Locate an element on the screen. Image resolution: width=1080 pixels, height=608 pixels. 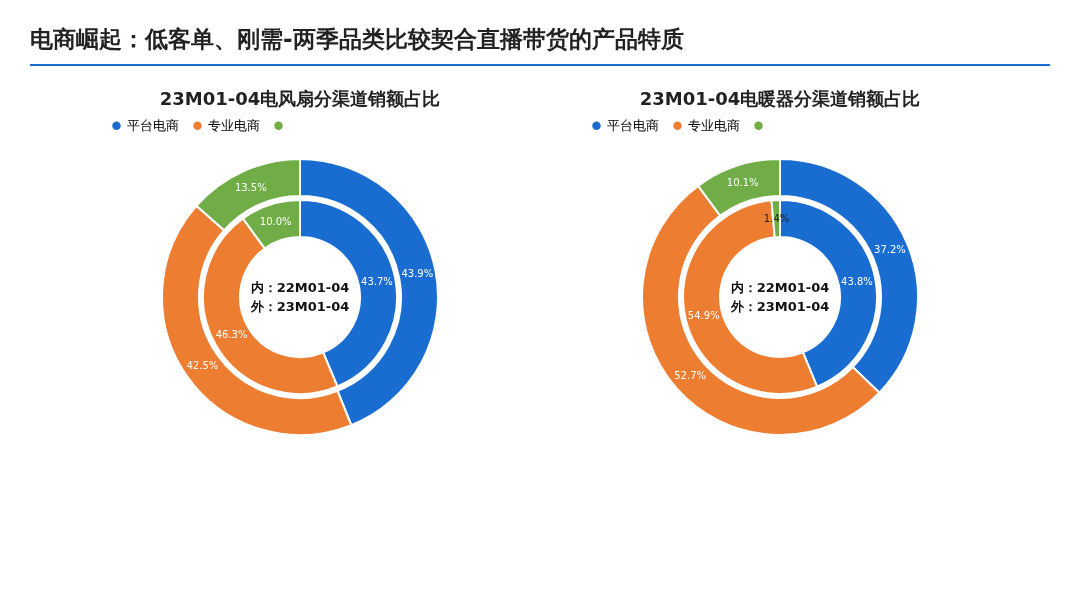
chart-title: 23M01-04电风扇分渠道销额占比 is located at coordinates (300, 98).